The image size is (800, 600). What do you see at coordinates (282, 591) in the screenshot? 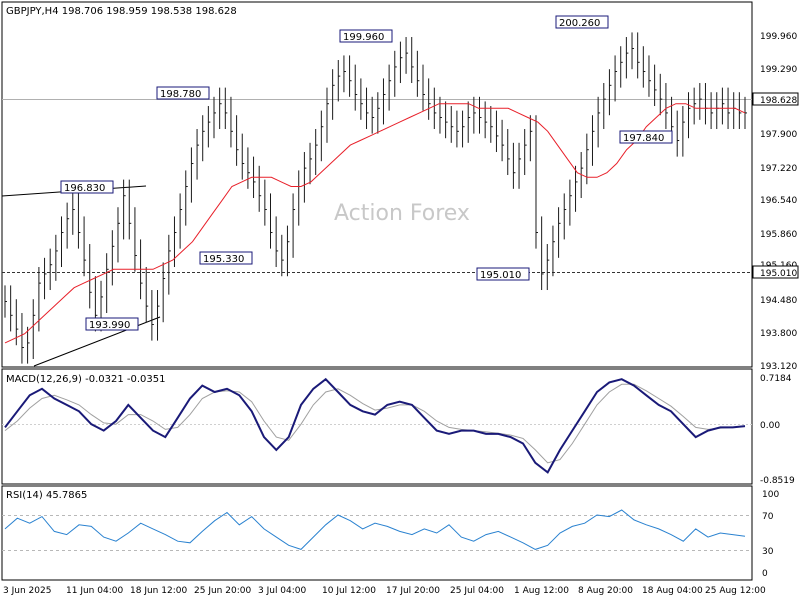
I see `x-tick: 3 Jul 04:00` at bounding box center [282, 591].